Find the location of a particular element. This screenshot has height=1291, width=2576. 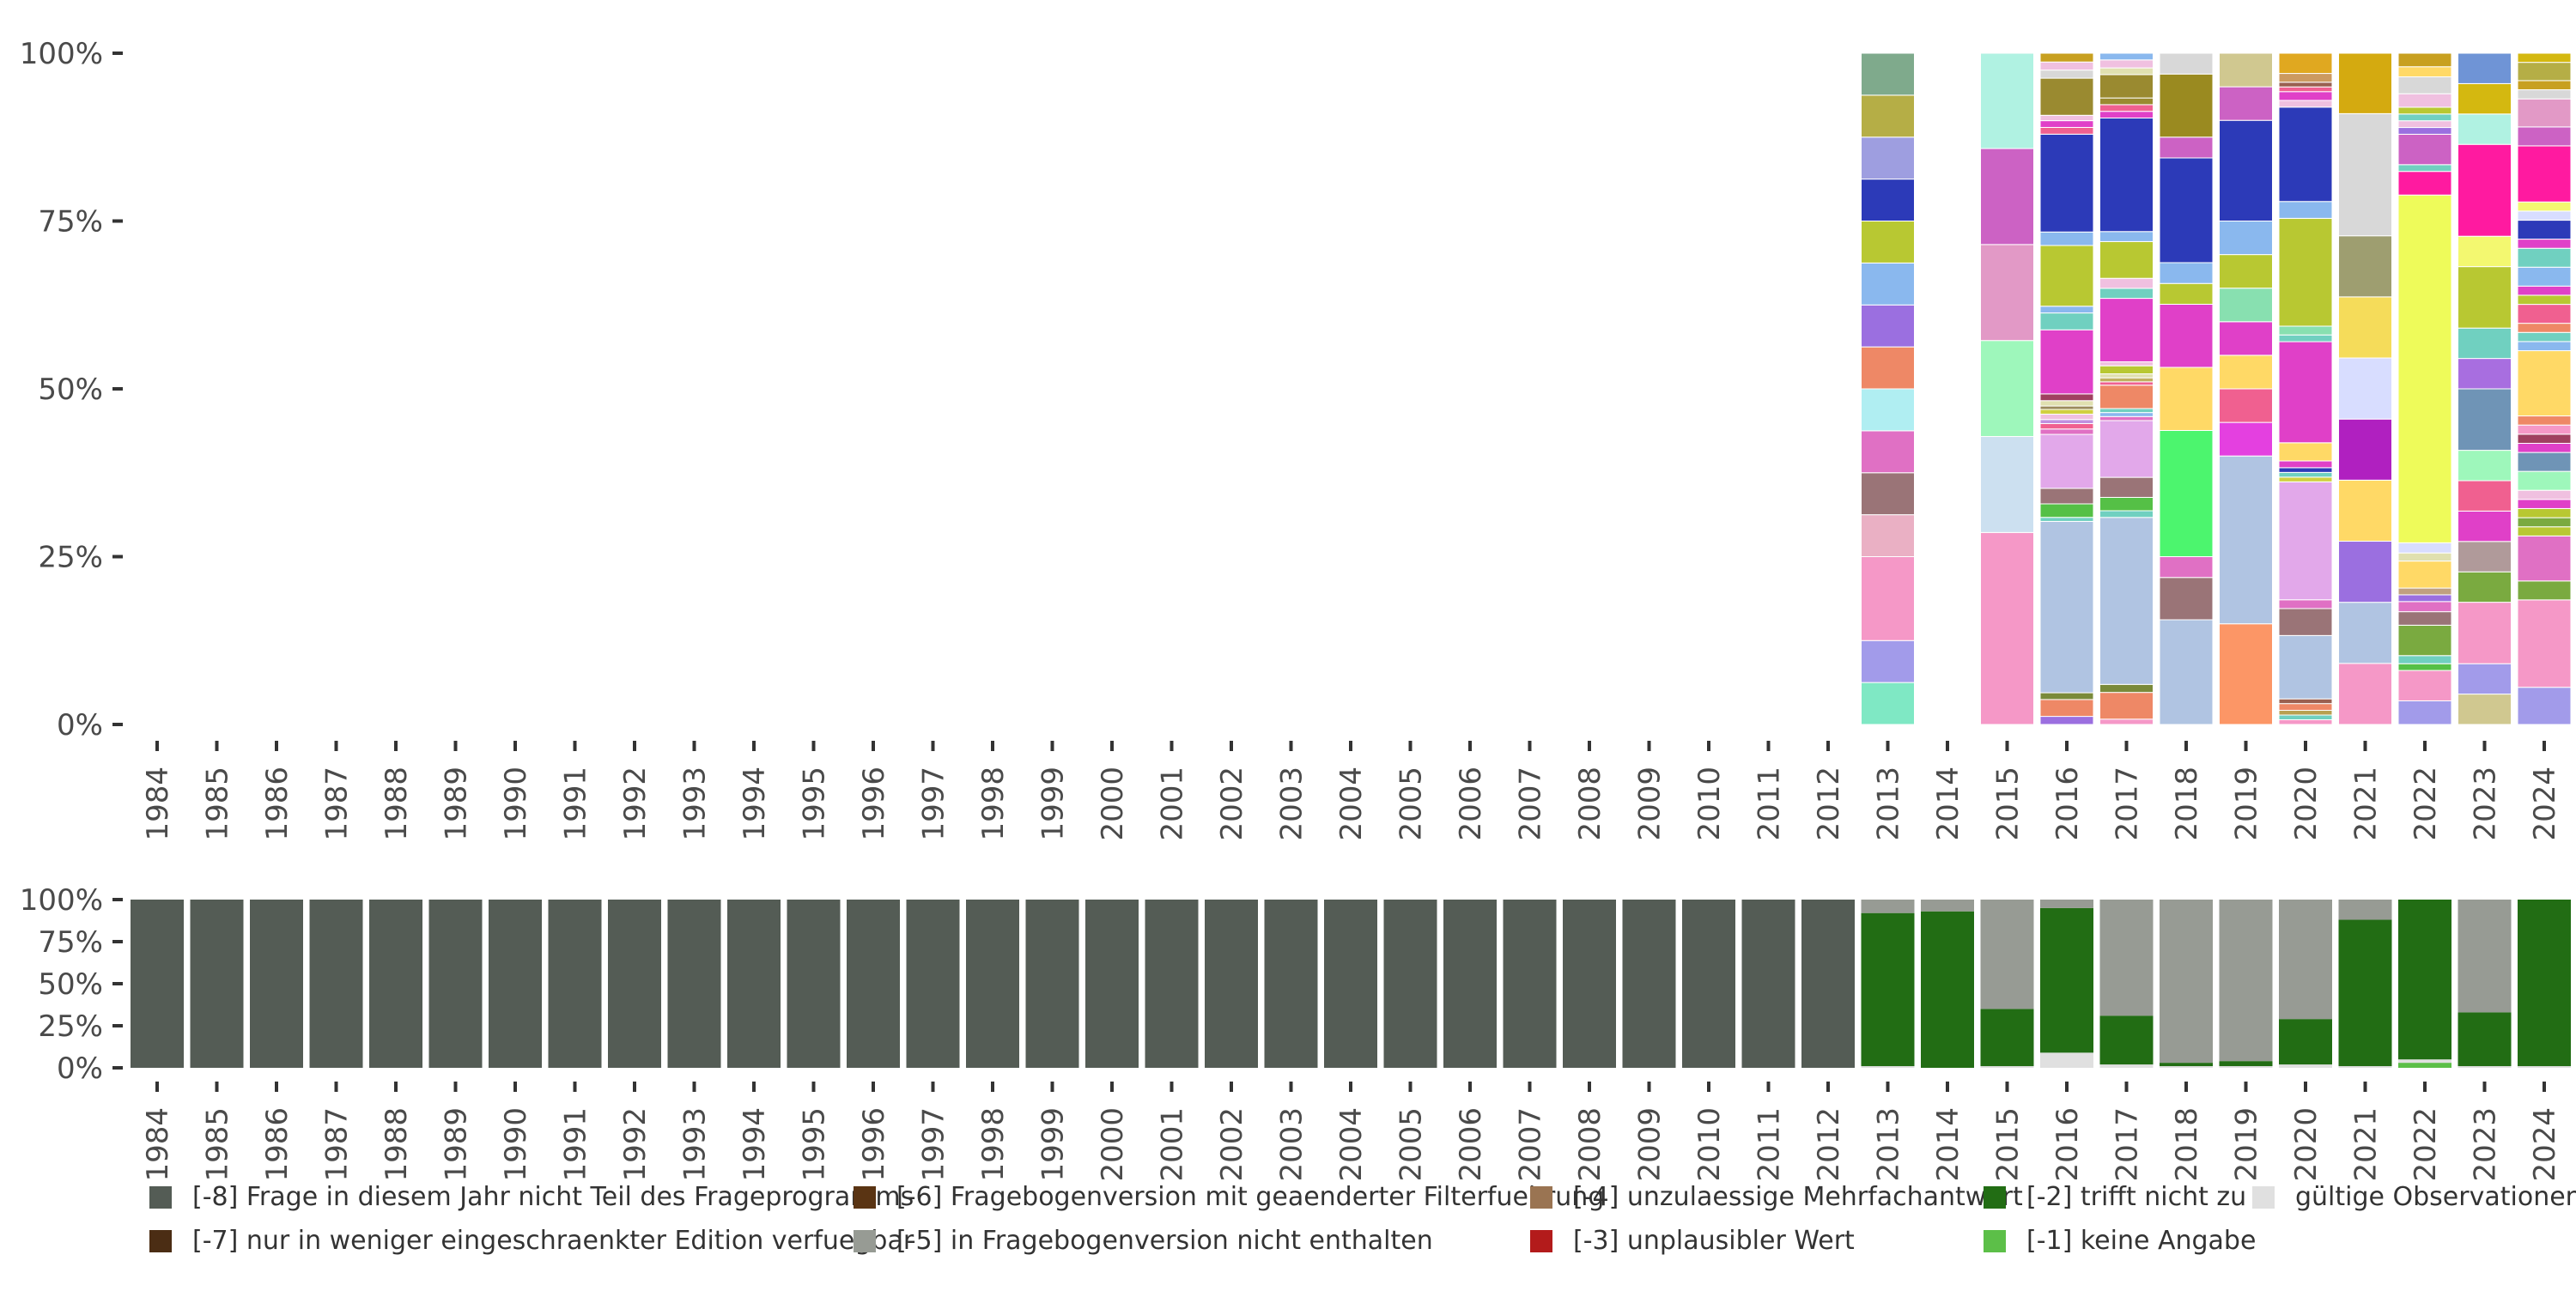

bar-2015--2-trifft-nicht-zu is located at coordinates (2007, 1038).